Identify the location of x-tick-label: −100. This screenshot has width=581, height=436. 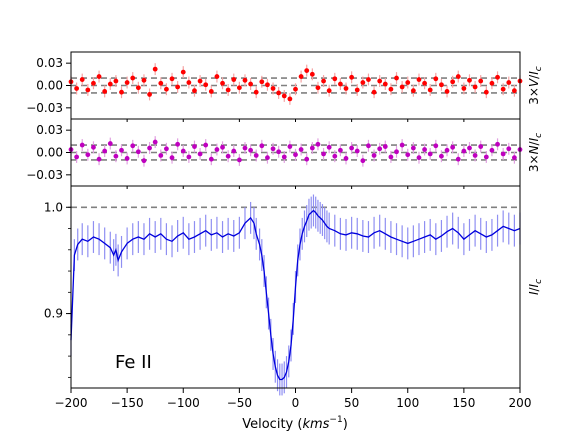
(183, 403).